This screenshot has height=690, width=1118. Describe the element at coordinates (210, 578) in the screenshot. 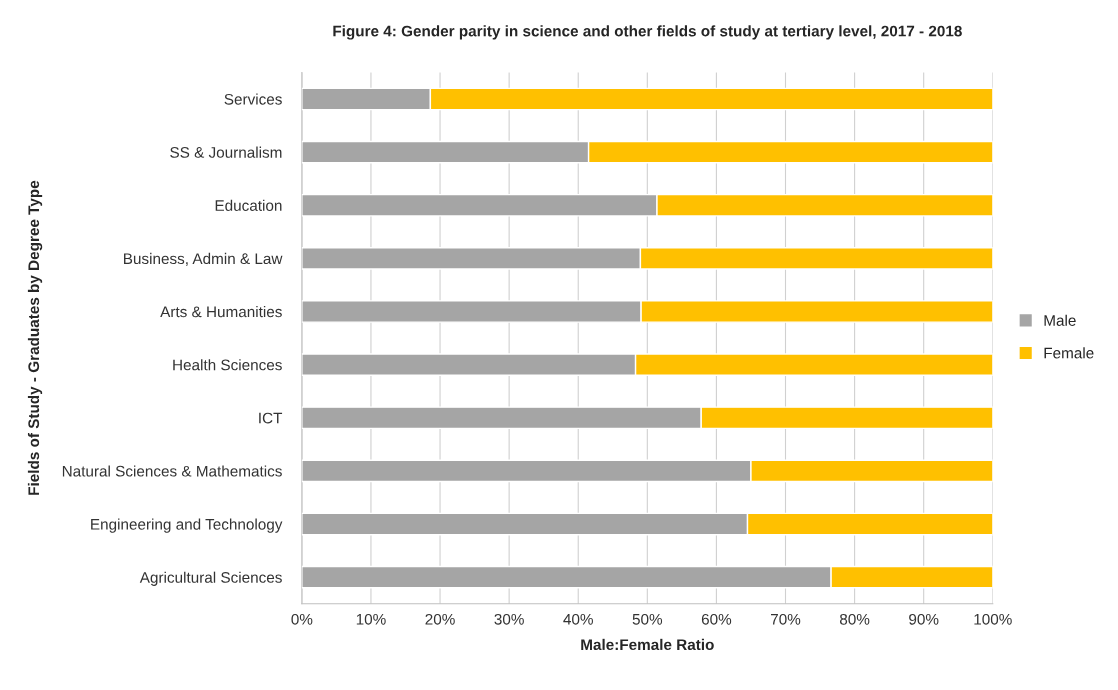

I see `y-tick-label: Agricultural Sciences` at that location.